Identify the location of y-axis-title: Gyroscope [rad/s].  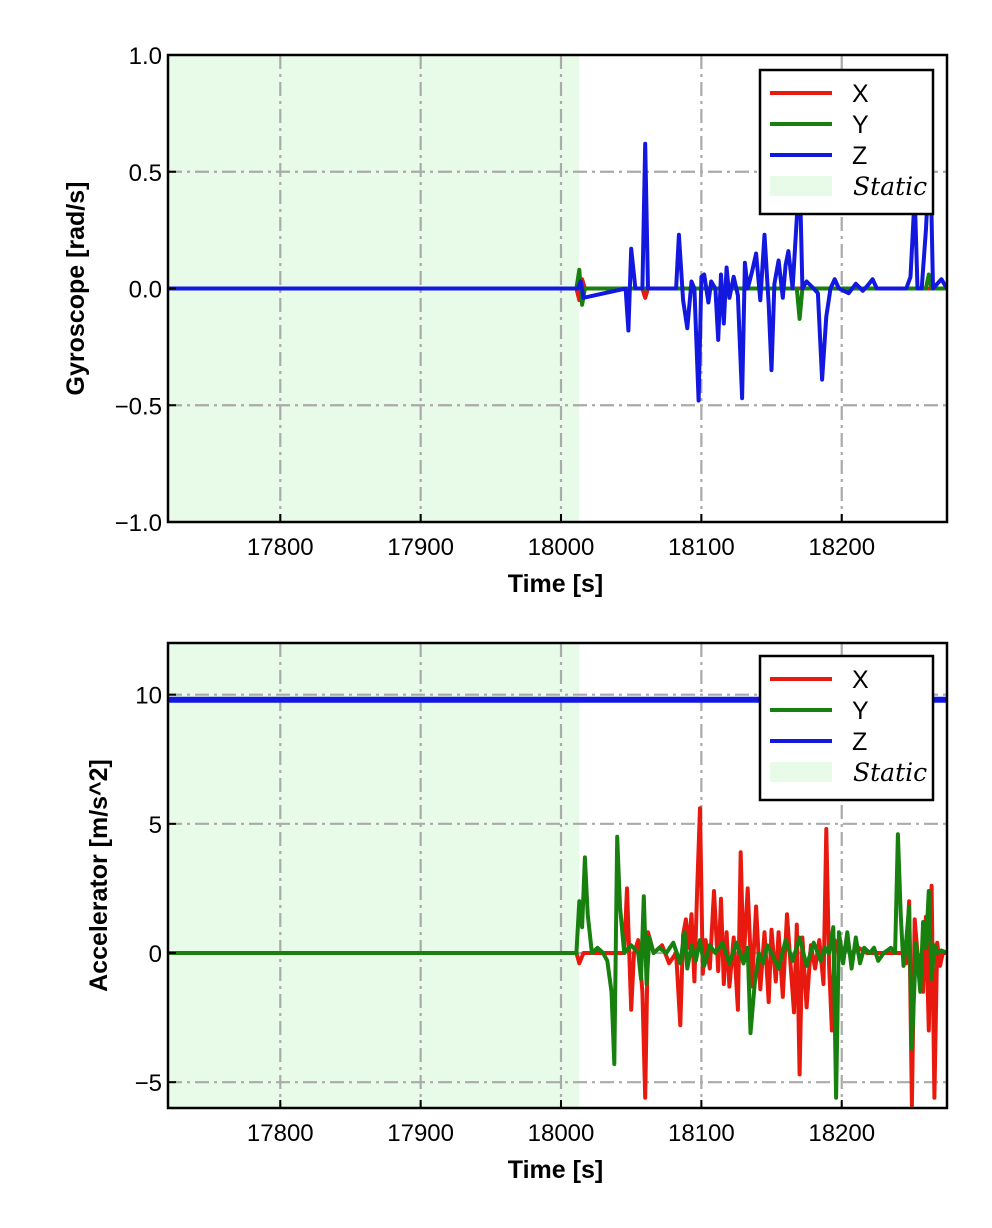
(76, 289).